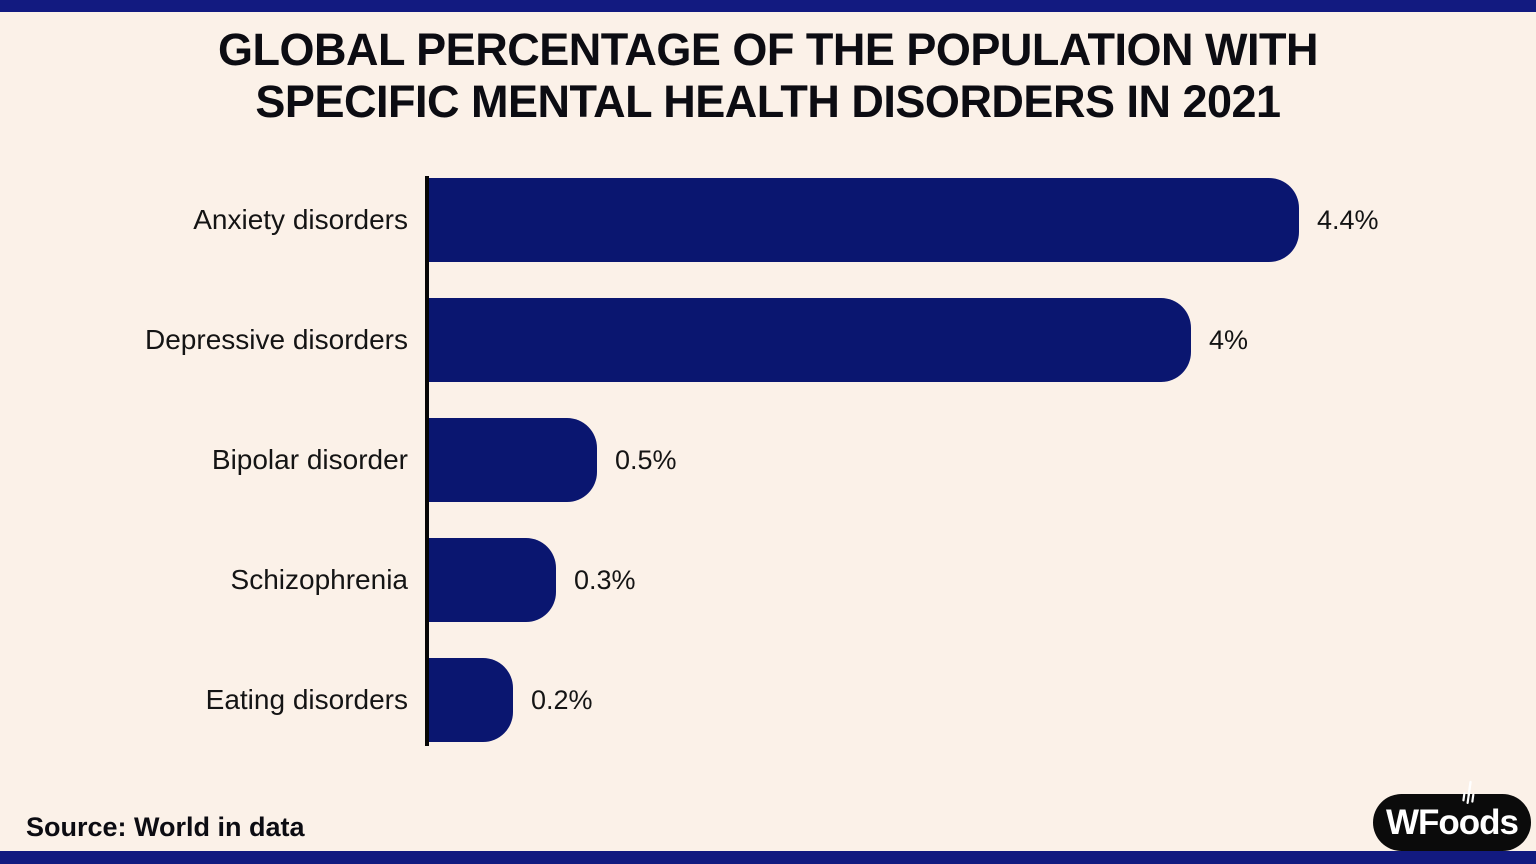  What do you see at coordinates (300, 219) in the screenshot?
I see `category-label: Anxiety disorders` at bounding box center [300, 219].